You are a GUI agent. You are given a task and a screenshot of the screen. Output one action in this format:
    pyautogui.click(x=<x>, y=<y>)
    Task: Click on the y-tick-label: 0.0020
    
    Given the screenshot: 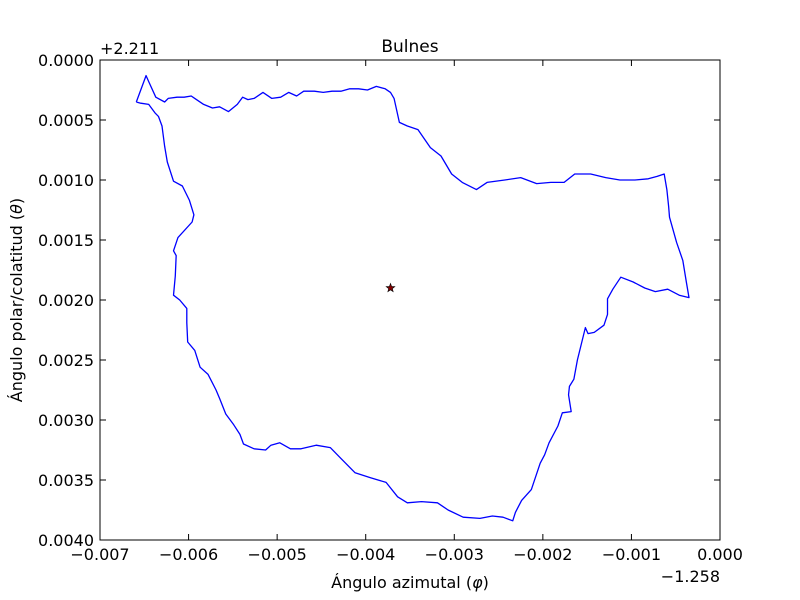 What is the action you would take?
    pyautogui.click(x=66, y=300)
    